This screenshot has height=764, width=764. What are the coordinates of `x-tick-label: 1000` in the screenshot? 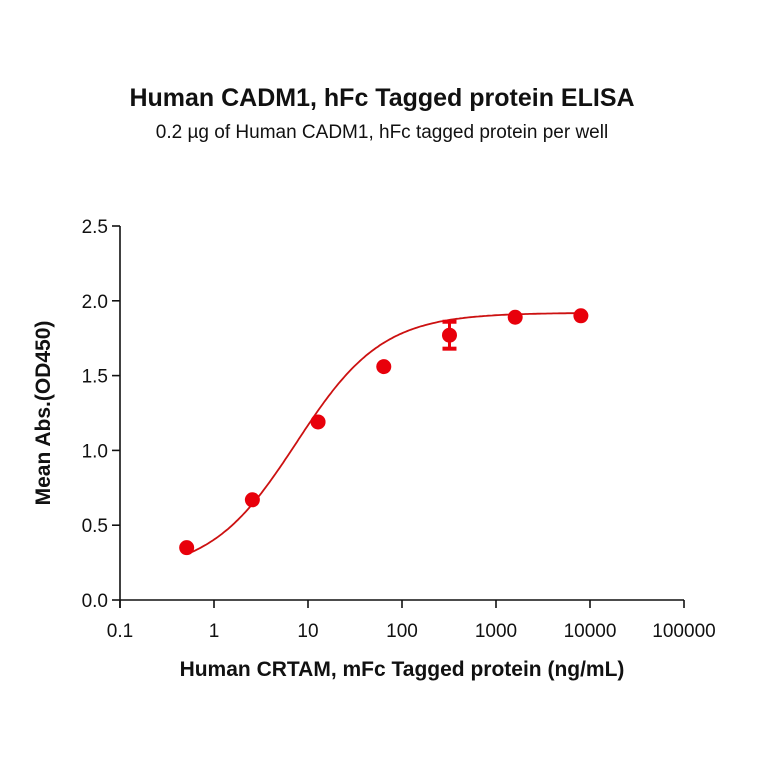 It's located at (496, 631).